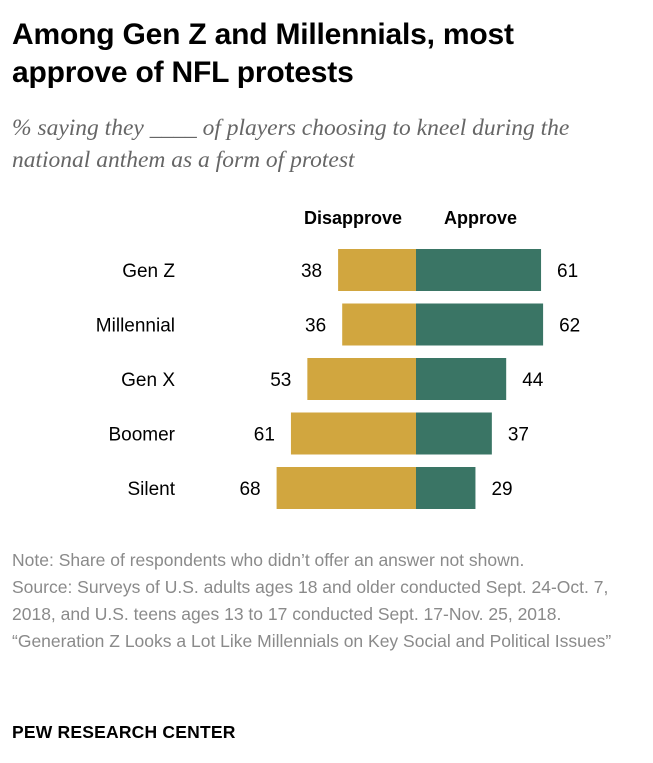 The height and width of the screenshot is (763, 653). What do you see at coordinates (480, 218) in the screenshot?
I see `legend-approve: Approve` at bounding box center [480, 218].